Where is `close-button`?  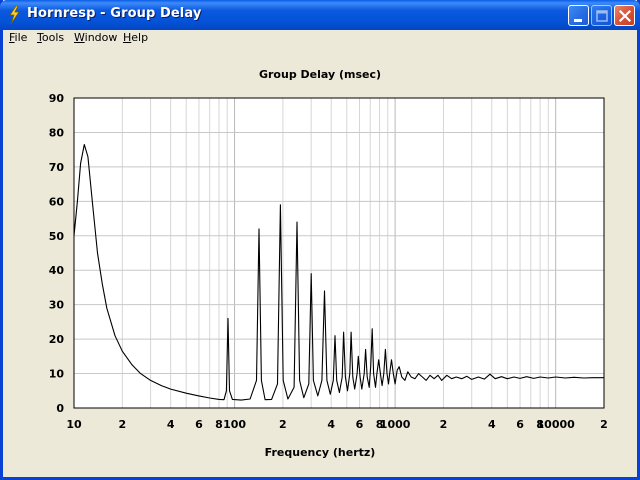 close-button is located at coordinates (624, 15).